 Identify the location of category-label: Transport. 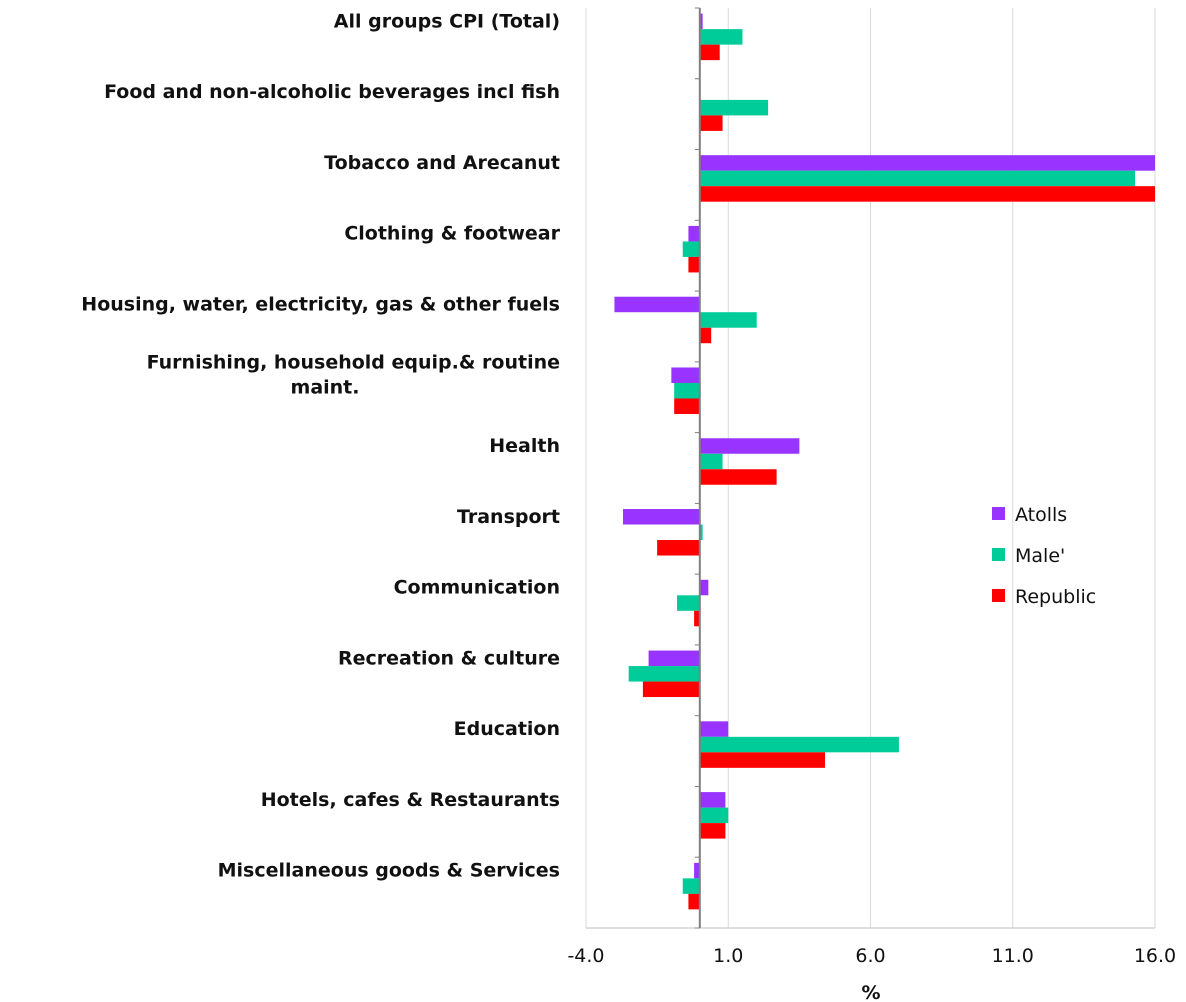
(508, 517).